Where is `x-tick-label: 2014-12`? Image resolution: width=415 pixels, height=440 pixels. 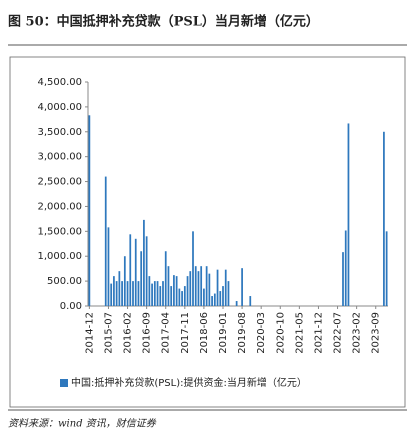
x-tick-label: 2014-12 is located at coordinates (89, 333).